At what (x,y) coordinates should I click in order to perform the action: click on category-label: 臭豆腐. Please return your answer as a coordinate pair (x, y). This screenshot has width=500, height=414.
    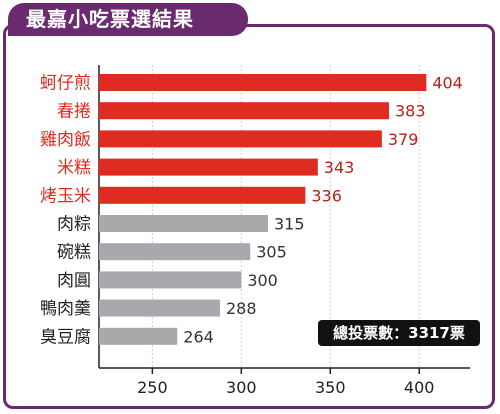
    Looking at the image, I should click on (65, 337).